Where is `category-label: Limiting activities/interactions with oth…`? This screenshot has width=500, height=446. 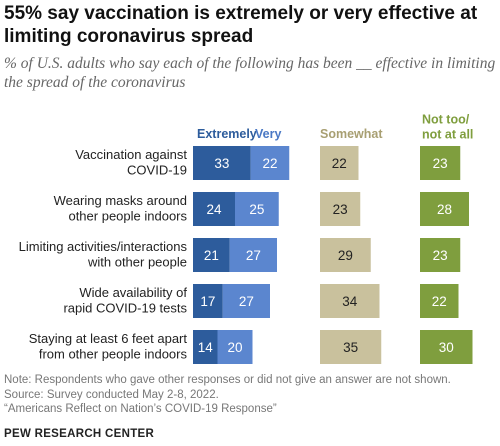 category-label: Limiting activities/interactions with oth… is located at coordinates (103, 254).